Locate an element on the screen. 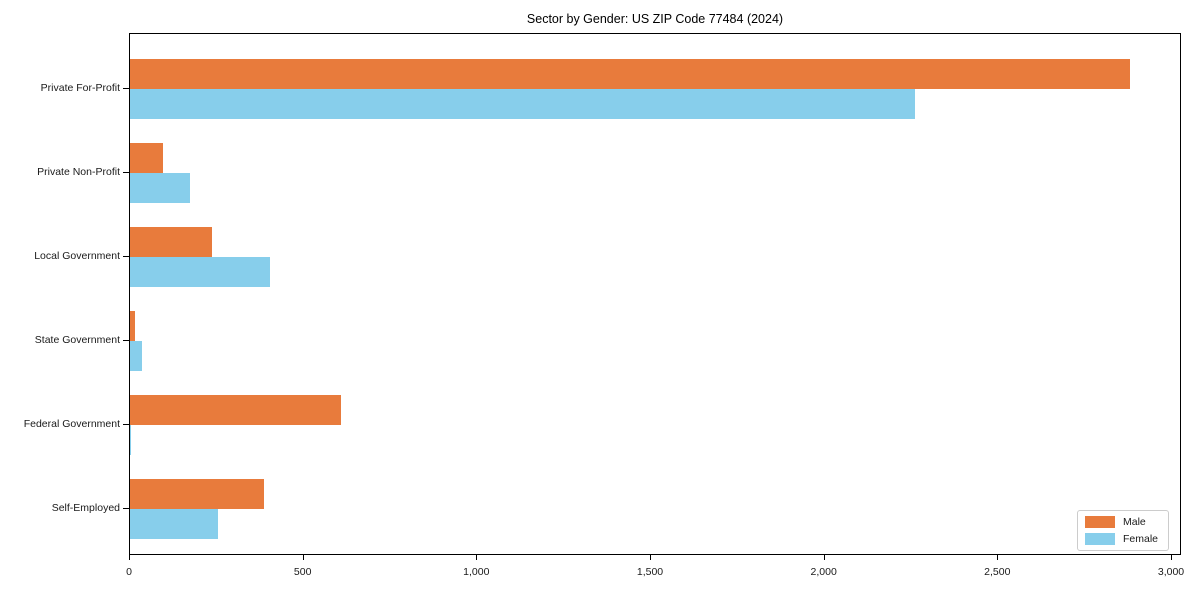 Image resolution: width=1200 pixels, height=600 pixels. x-tick-label-3-000: 3,000 is located at coordinates (1171, 572).